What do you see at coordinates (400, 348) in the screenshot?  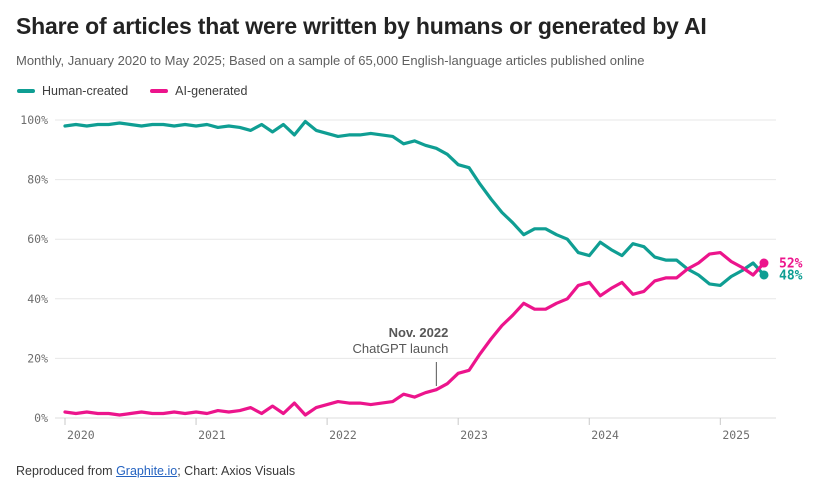 I see `annotation-subtitle: ChatGPT launch` at bounding box center [400, 348].